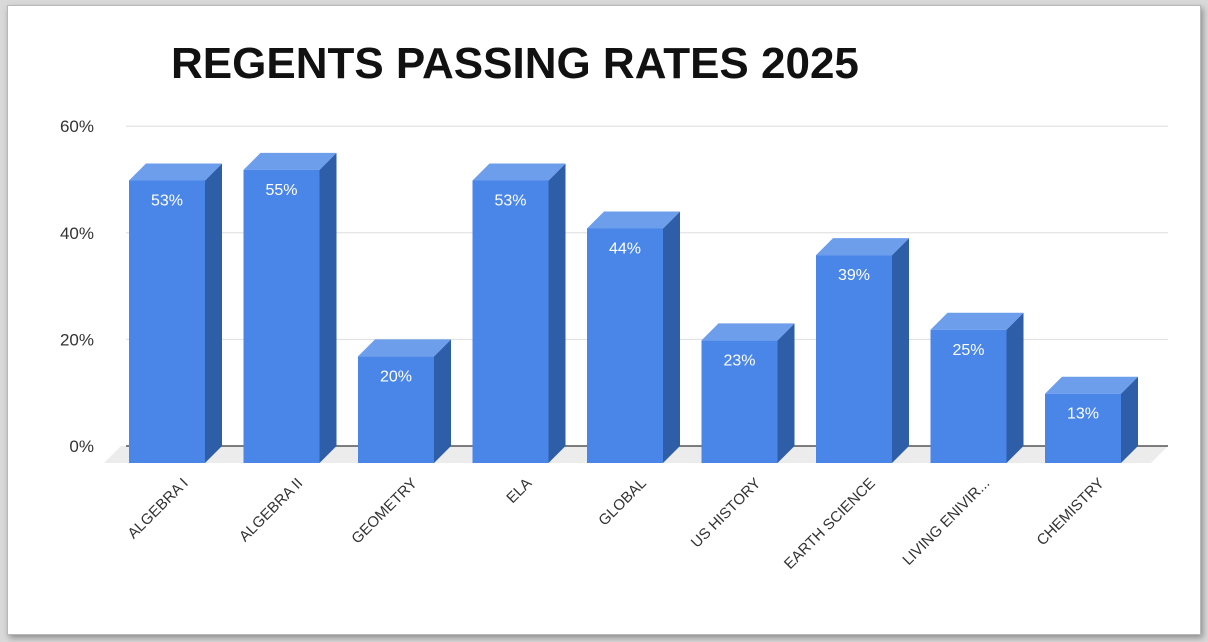 This screenshot has height=642, width=1208. Describe the element at coordinates (77, 126) in the screenshot. I see `y-tick-label: 60%` at that location.